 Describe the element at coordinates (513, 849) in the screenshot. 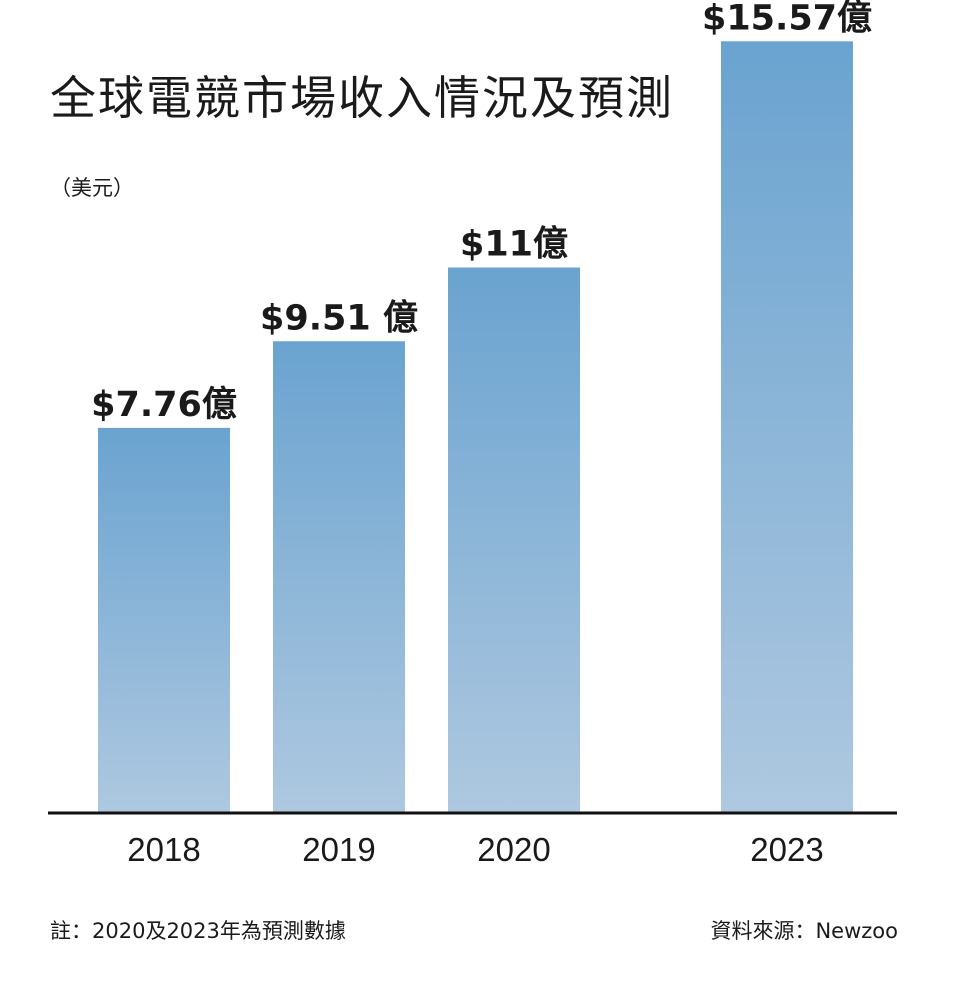

I see `x-tick-label-2020: 2020` at that location.